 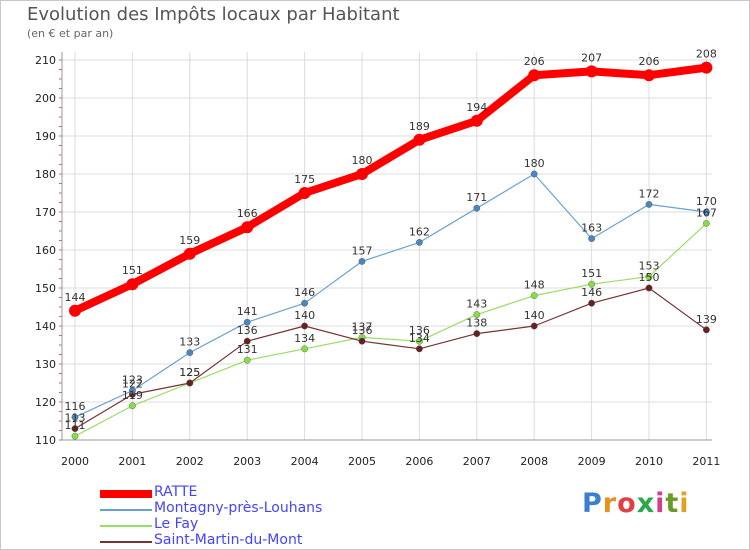 What do you see at coordinates (627, 503) in the screenshot?
I see `logo-letter: o` at bounding box center [627, 503].